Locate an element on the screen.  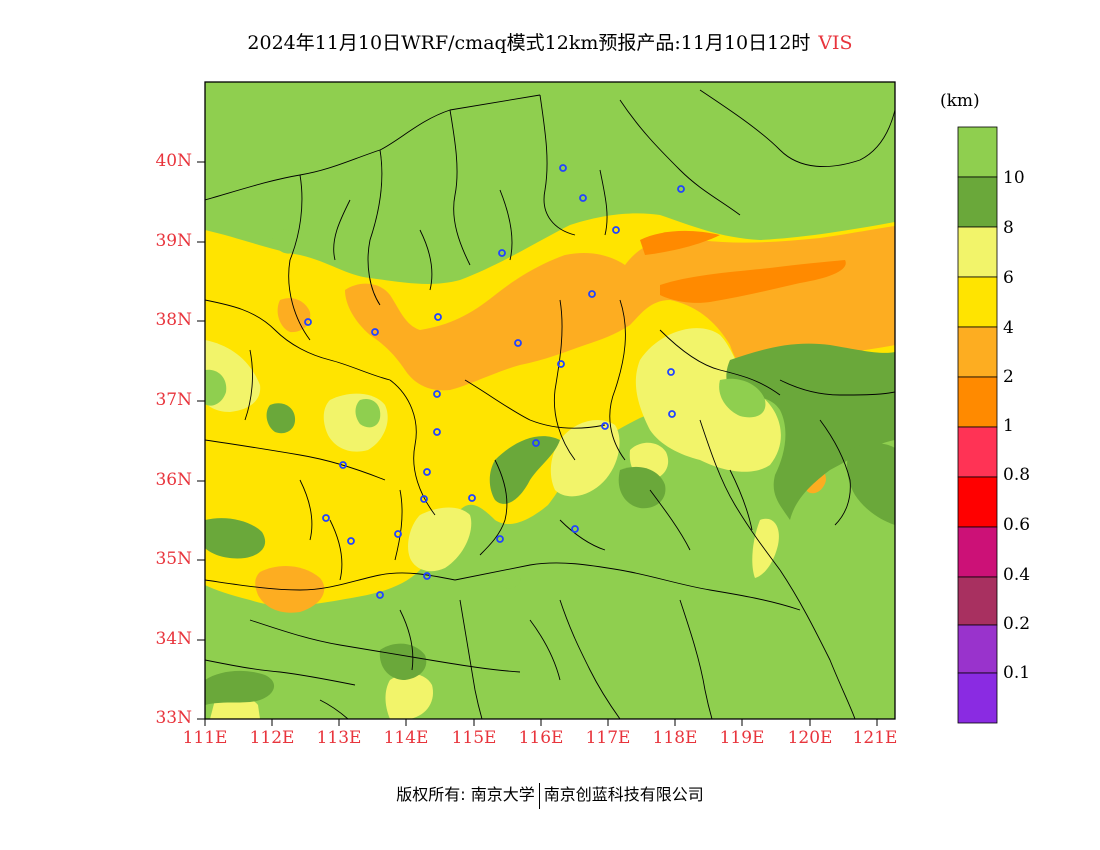
lon-label: 117E is located at coordinates (608, 738).